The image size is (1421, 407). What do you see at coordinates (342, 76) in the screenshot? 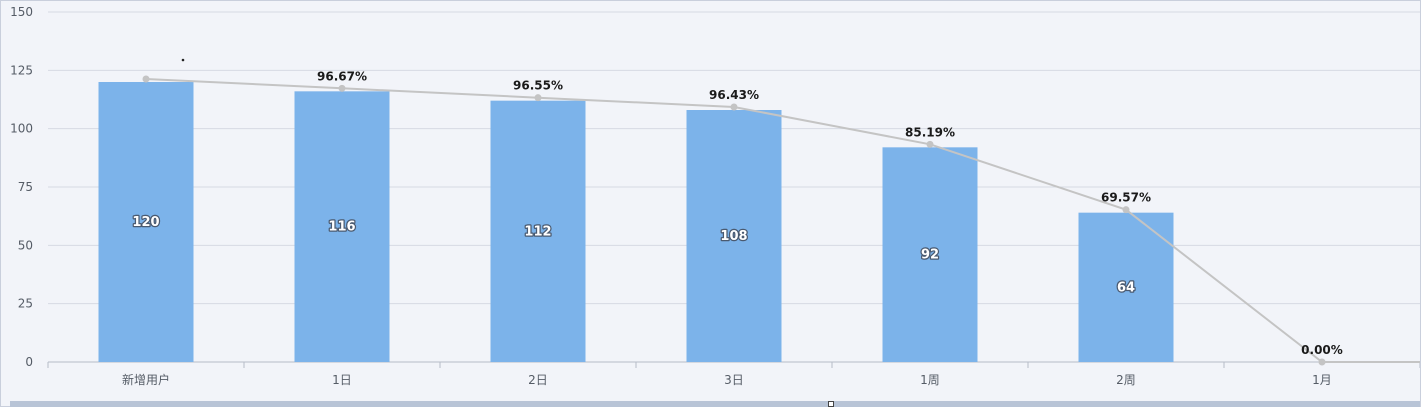
I see `retention-label: 96.67%` at bounding box center [342, 76].